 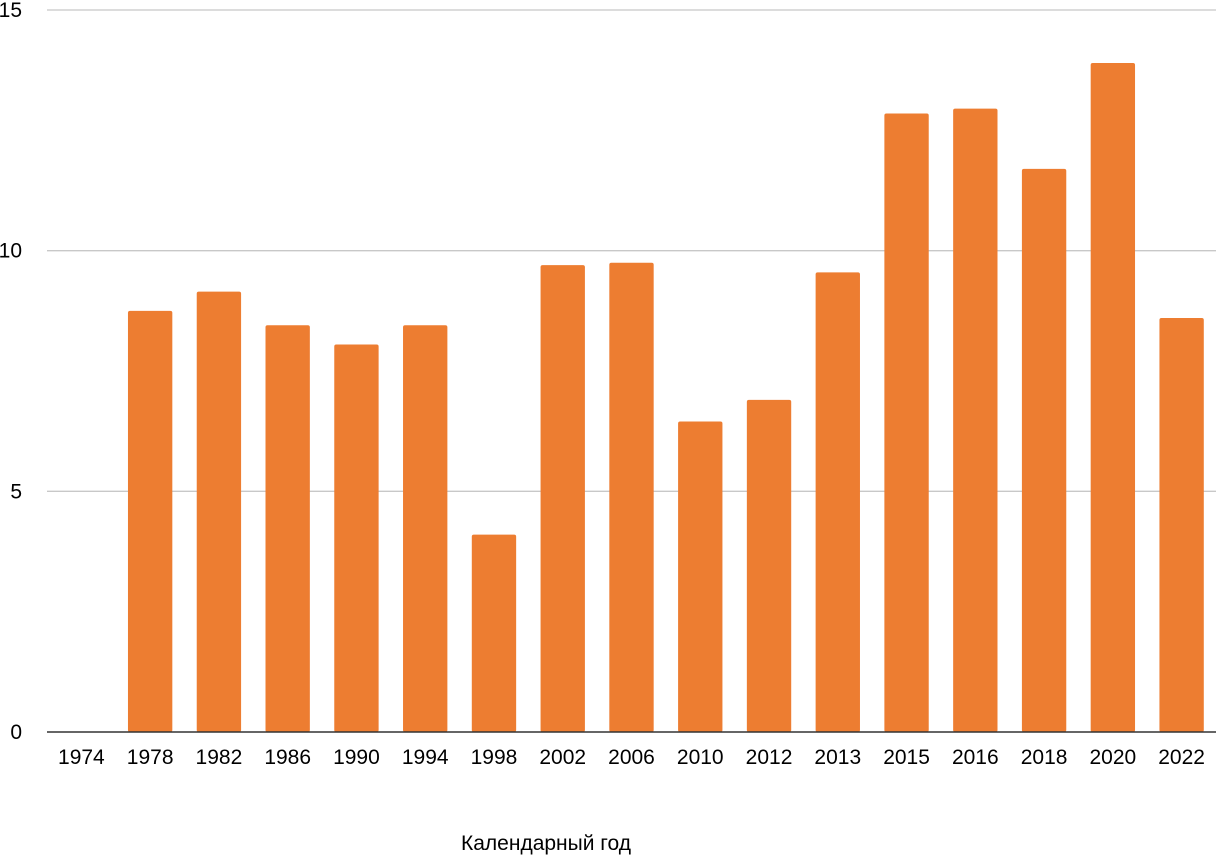 I want to click on x-tick-label: 2015, so click(x=906, y=757).